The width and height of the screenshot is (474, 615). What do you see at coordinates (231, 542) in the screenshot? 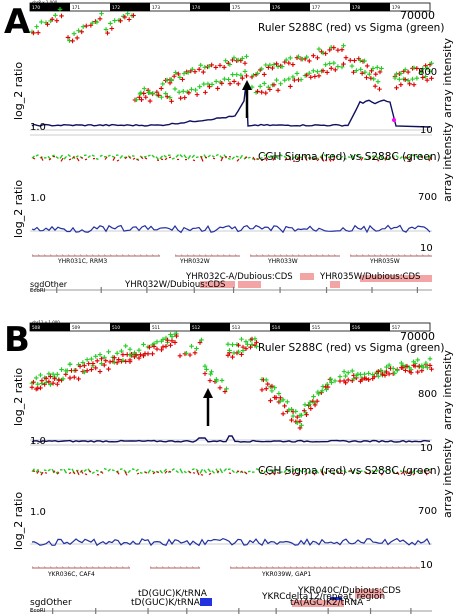
I see `intensity-line` at bounding box center [231, 542].